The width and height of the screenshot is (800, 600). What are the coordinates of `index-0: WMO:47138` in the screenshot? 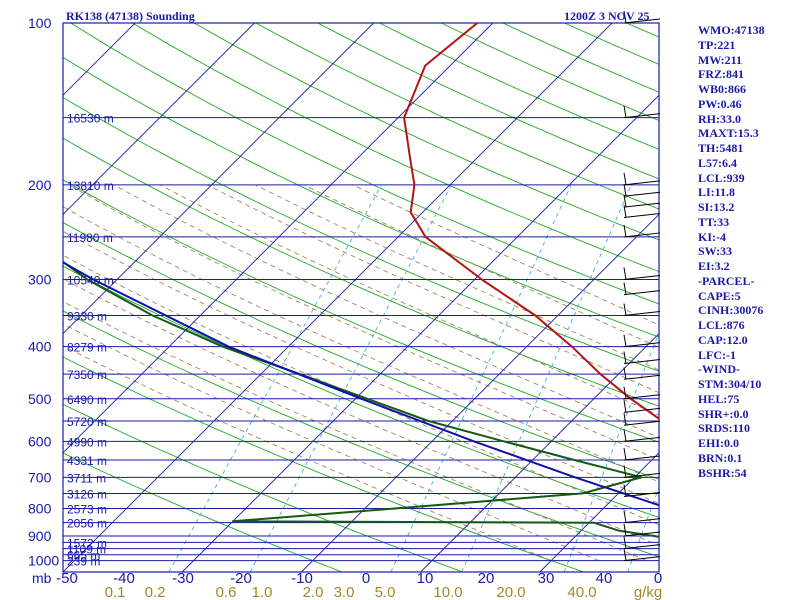 It's located at (731, 30).